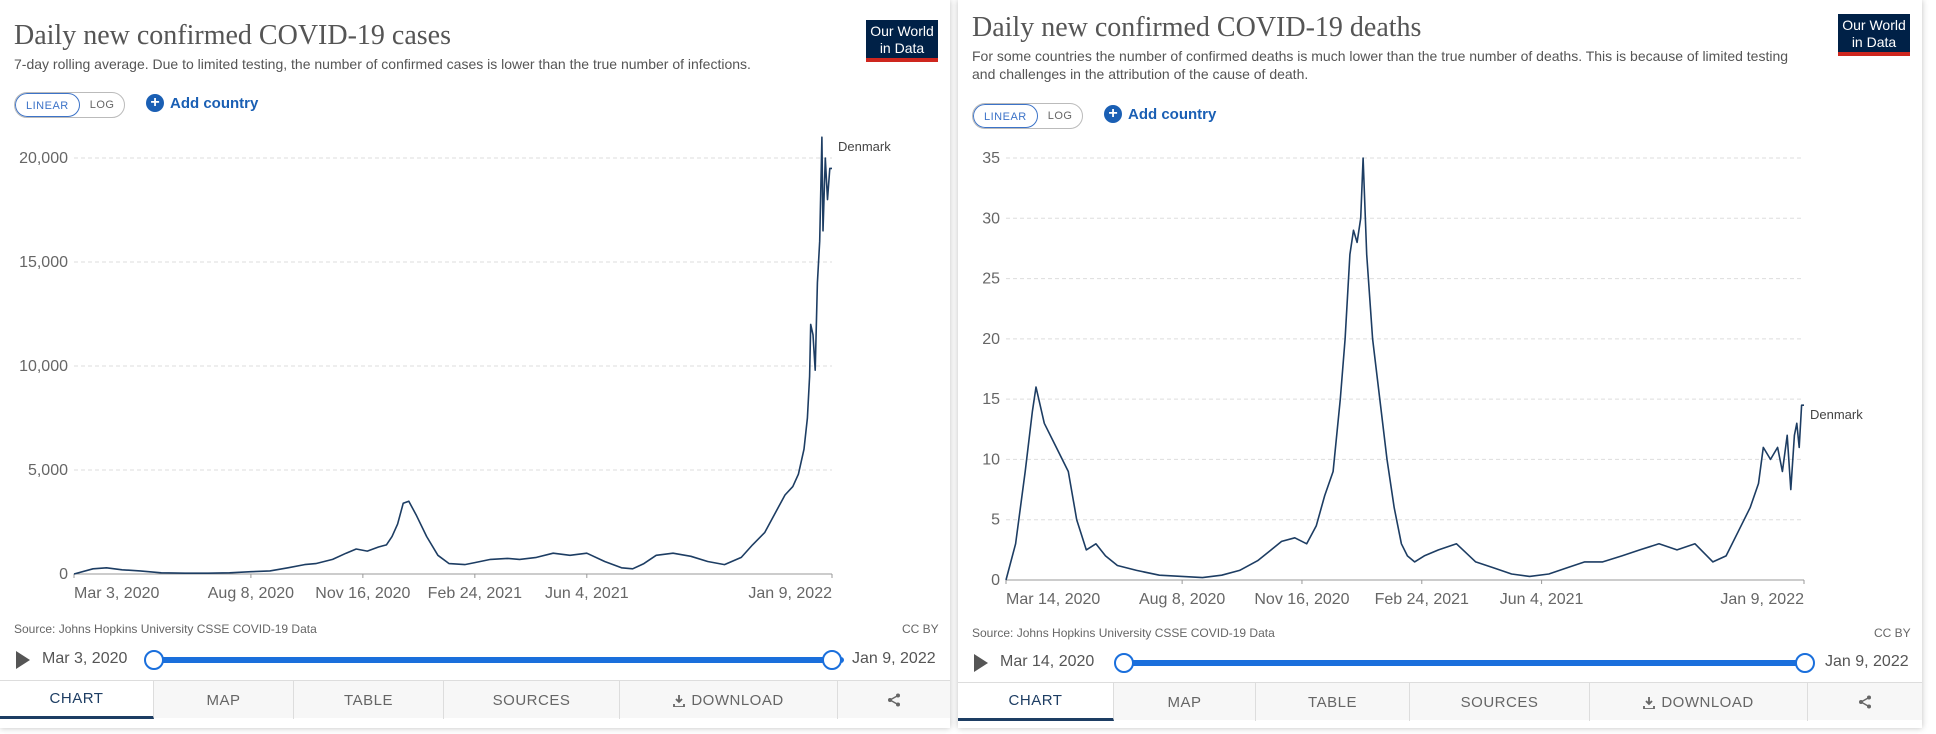  Describe the element at coordinates (991, 158) in the screenshot. I see `y-tick-label: 35` at that location.